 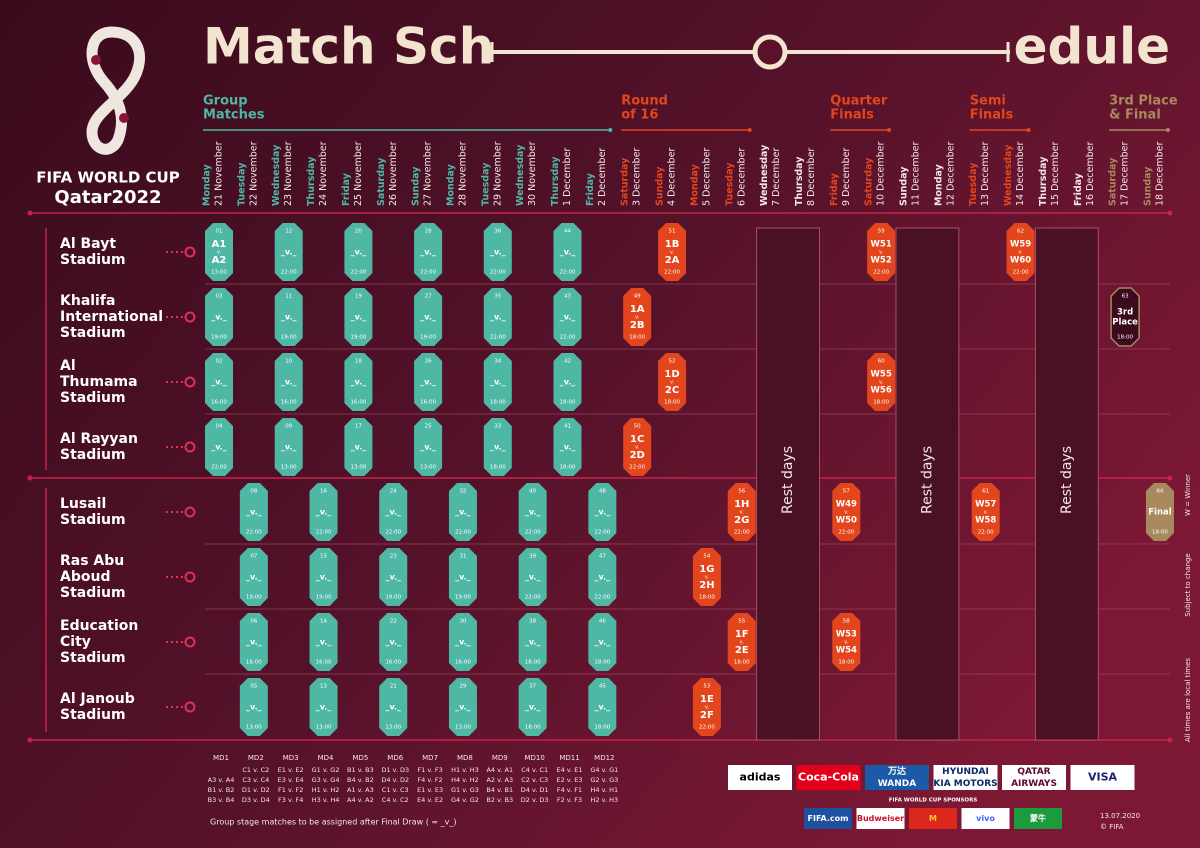 What do you see at coordinates (393, 707) in the screenshot?
I see `match: 21 _v._ 13:00` at bounding box center [393, 707].